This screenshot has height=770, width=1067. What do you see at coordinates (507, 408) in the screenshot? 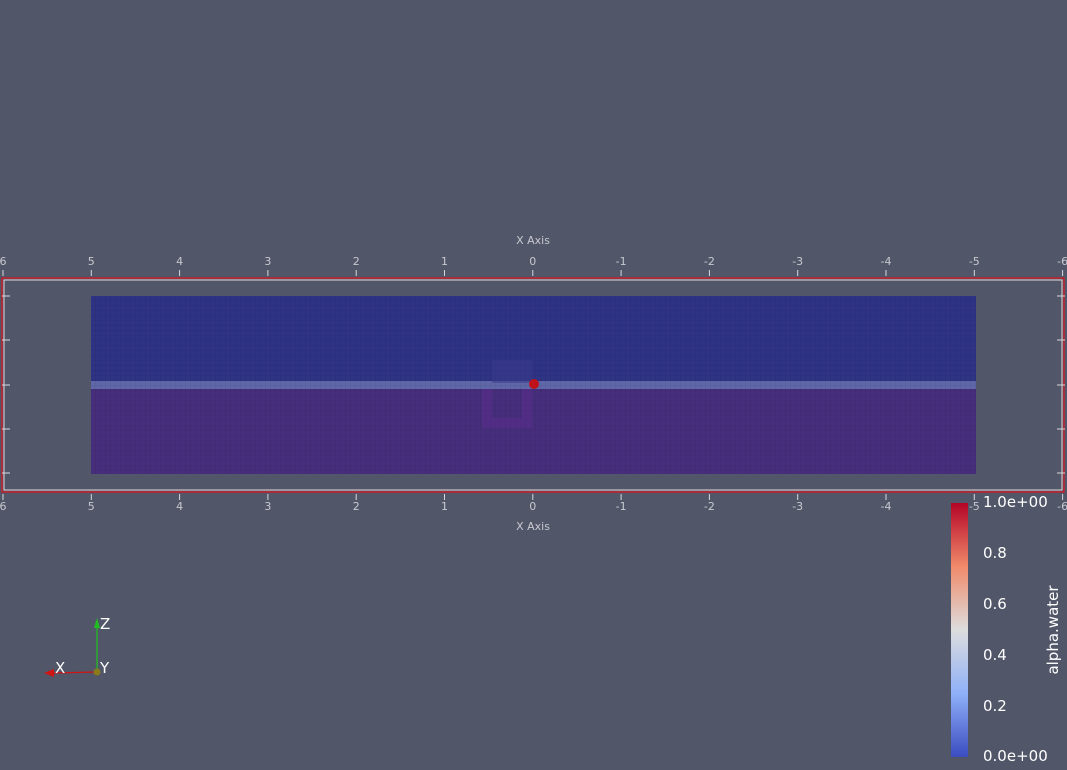
I see `body-shadow-lower` at bounding box center [507, 408].